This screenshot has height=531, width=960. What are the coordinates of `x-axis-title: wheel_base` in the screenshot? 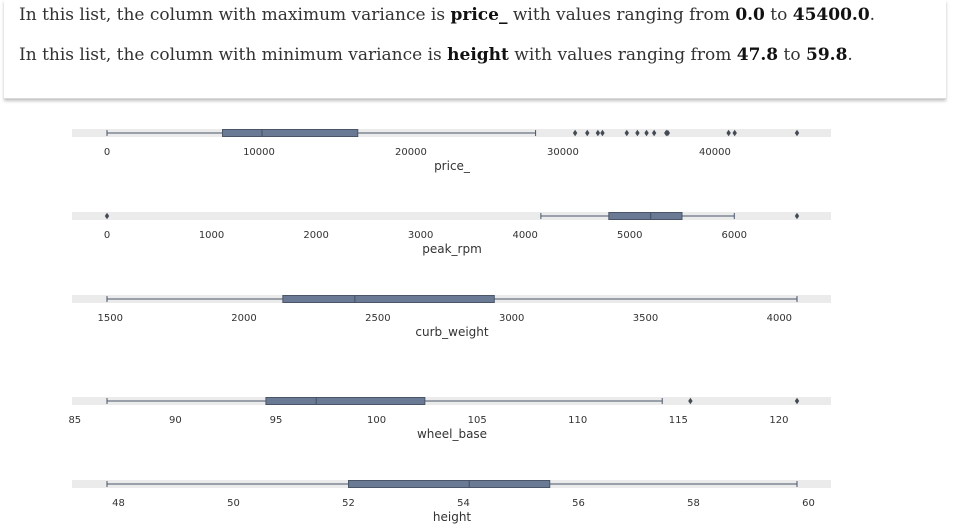 It's located at (452, 434).